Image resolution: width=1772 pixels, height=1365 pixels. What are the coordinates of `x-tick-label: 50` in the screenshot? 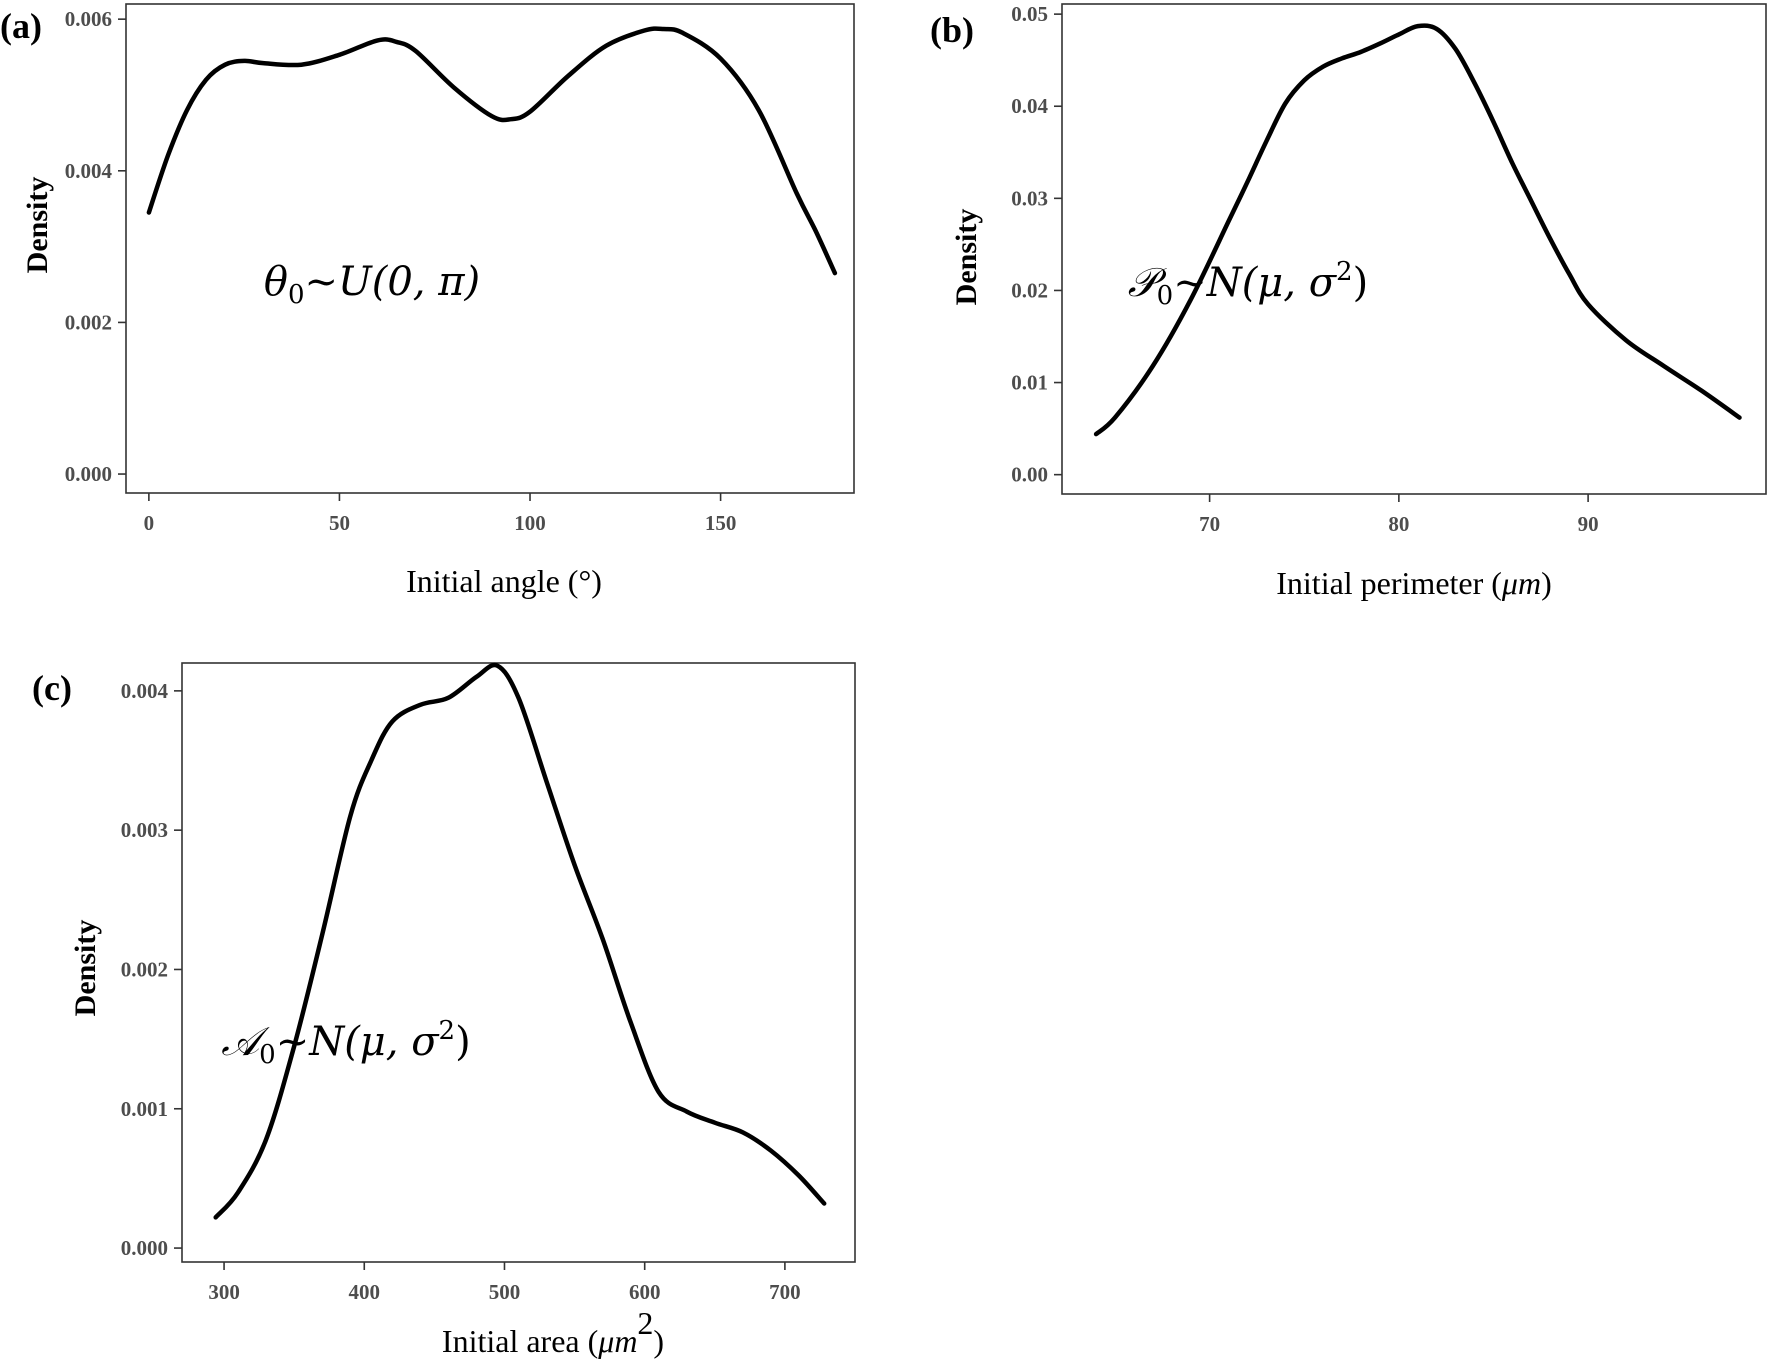 It's located at (339, 523).